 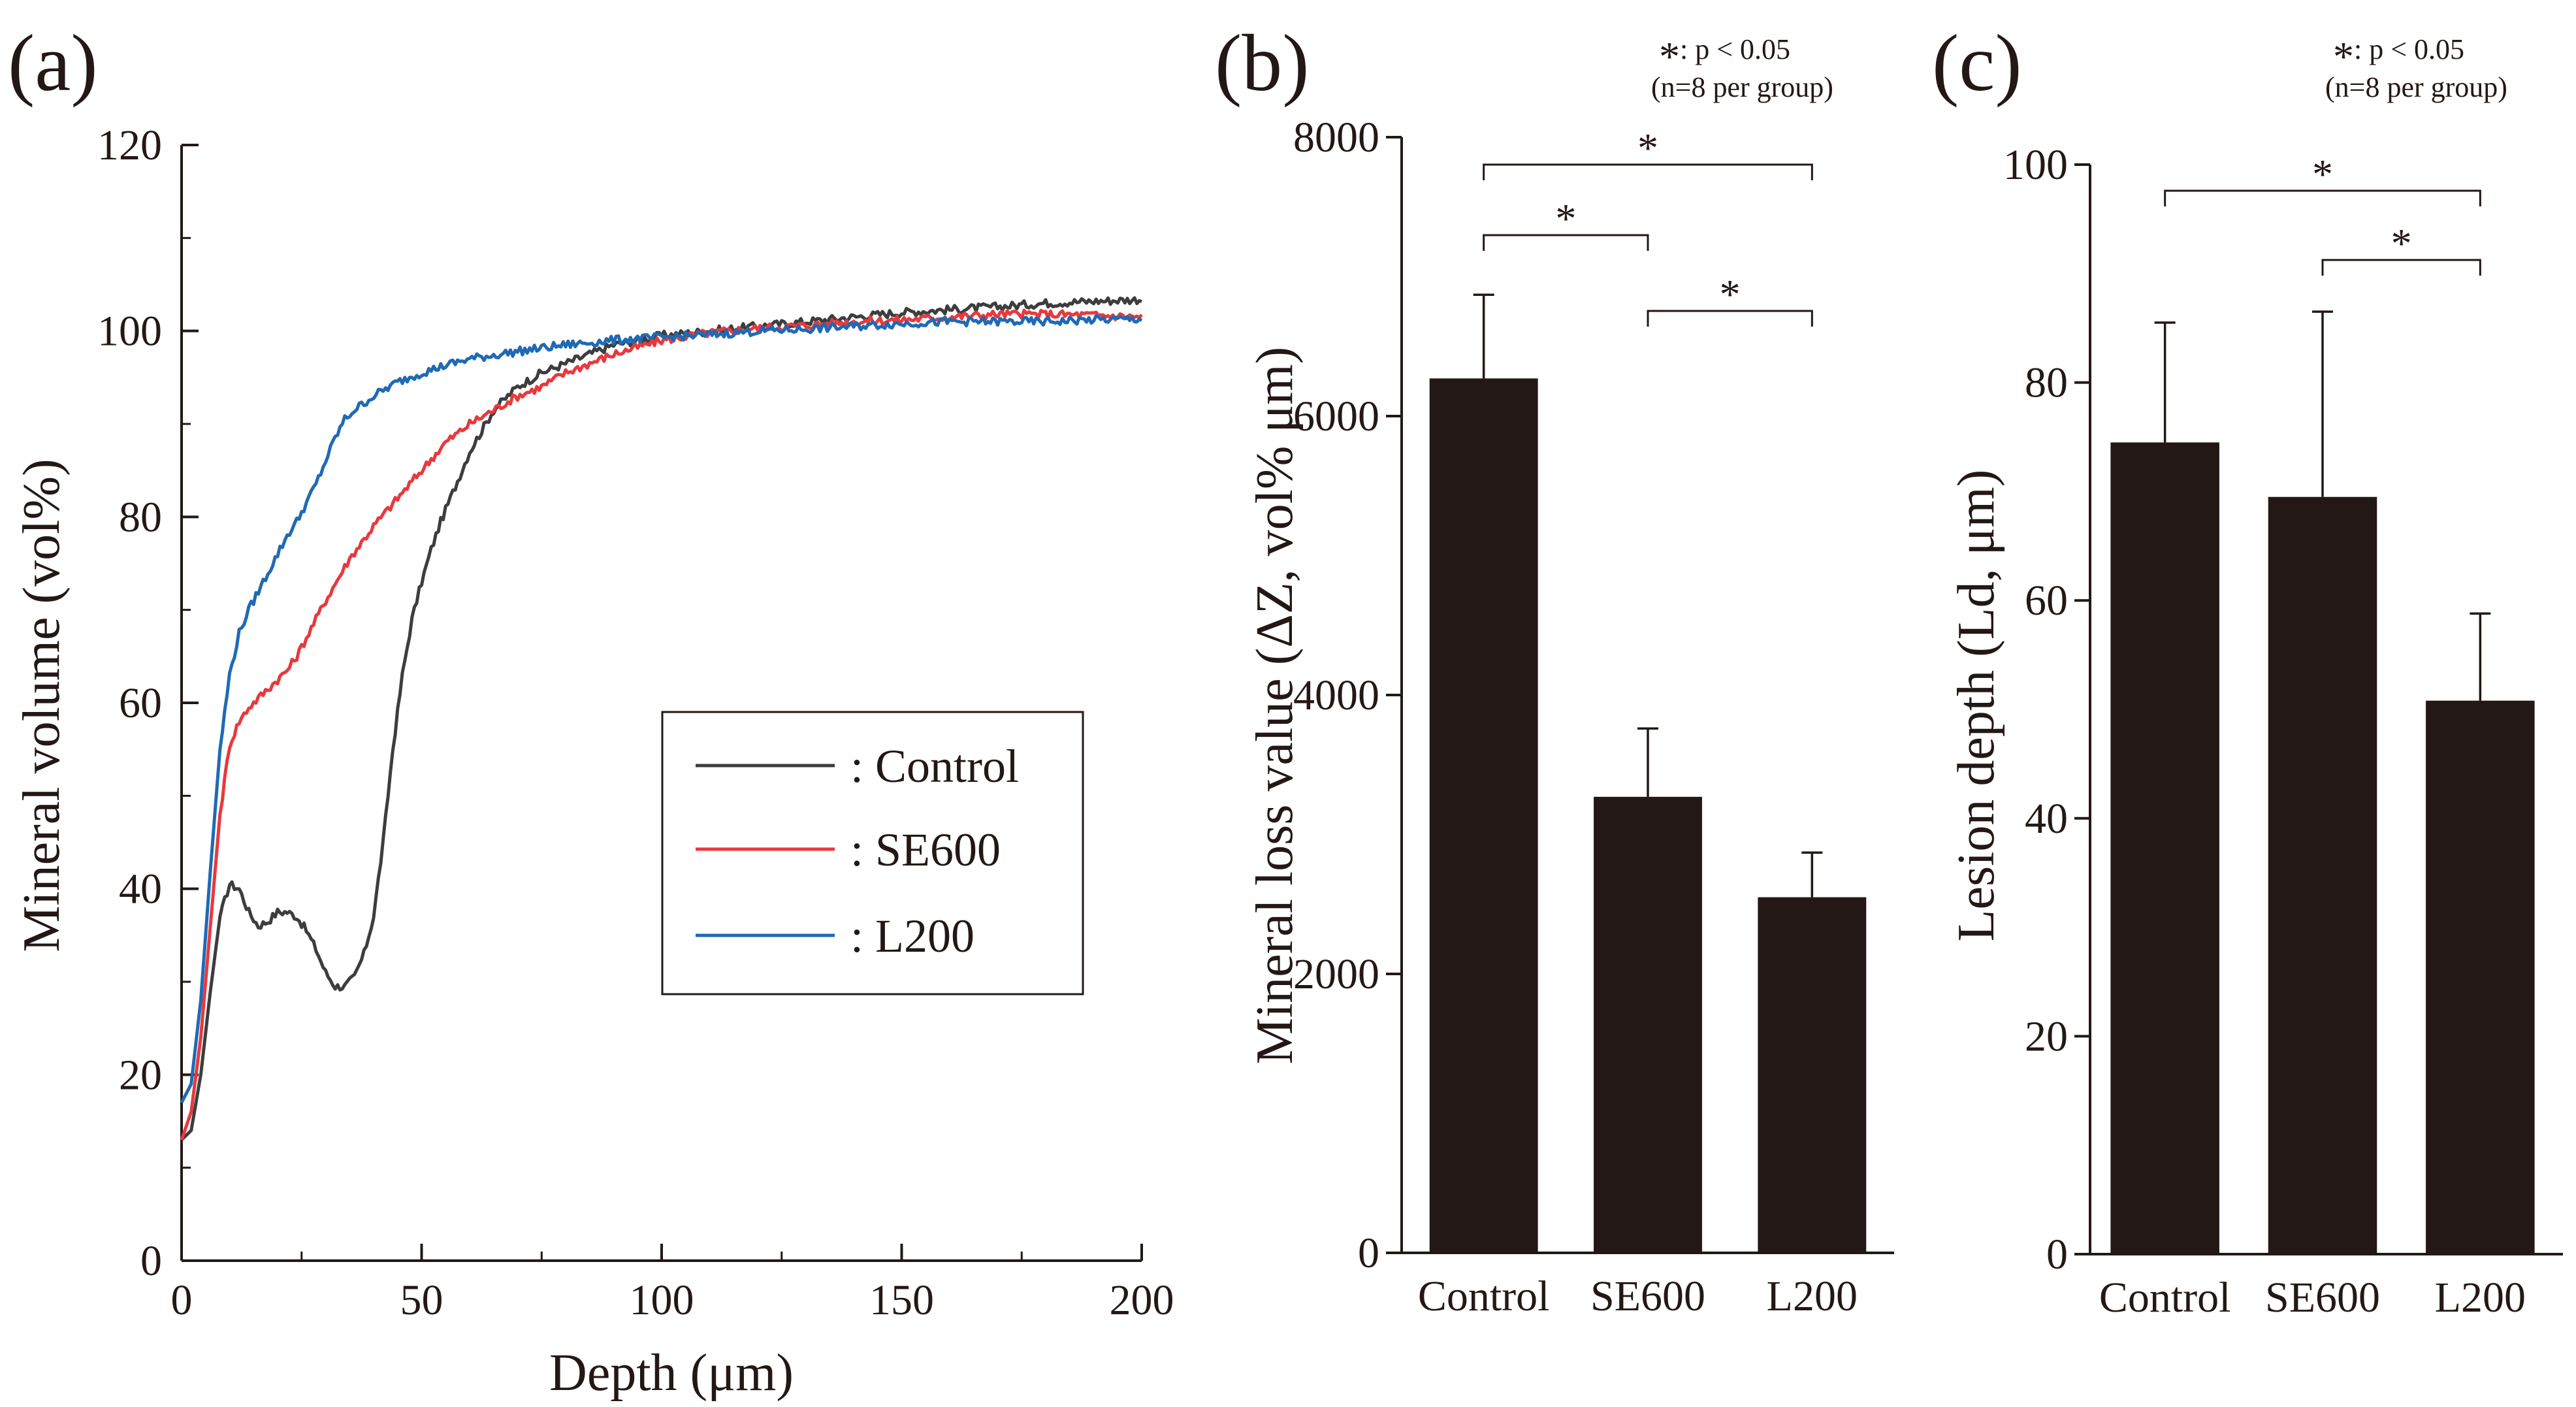 I want to click on y-tick-label: 6000, so click(x=1336, y=416).